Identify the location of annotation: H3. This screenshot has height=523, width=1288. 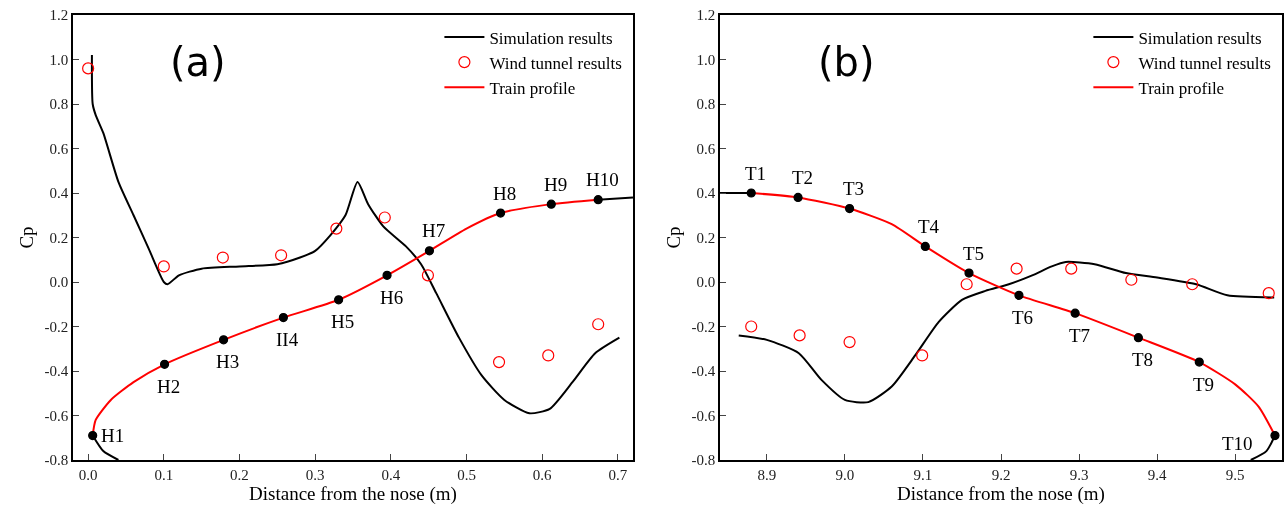
(228, 361).